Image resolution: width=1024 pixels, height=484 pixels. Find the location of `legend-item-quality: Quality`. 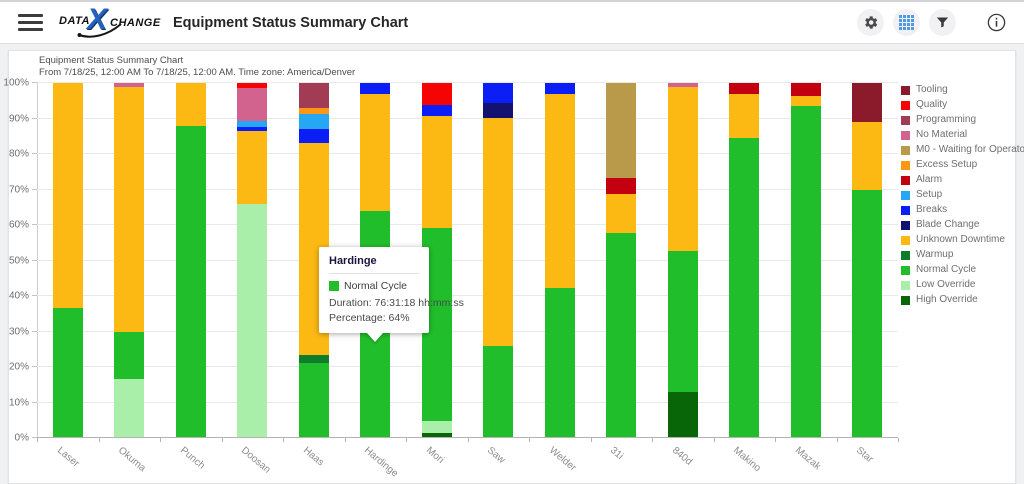

legend-item-quality: Quality is located at coordinates (962, 105).